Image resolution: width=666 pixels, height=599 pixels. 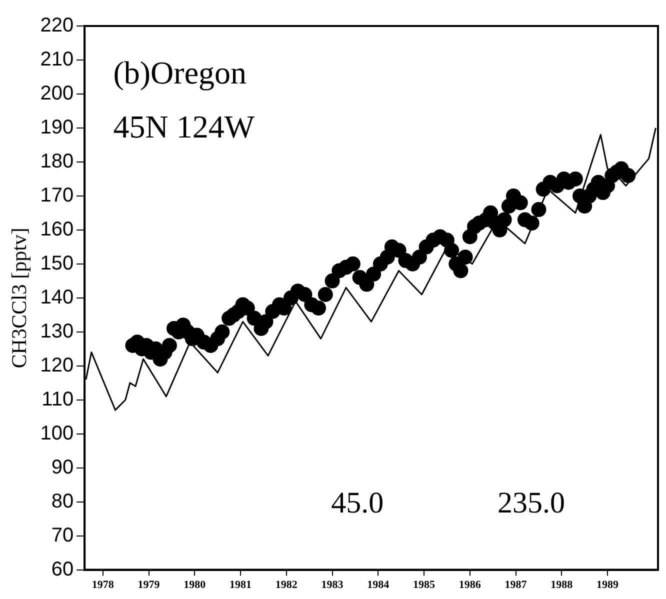 What do you see at coordinates (57, 127) in the screenshot?
I see `y-tick-label: 190` at bounding box center [57, 127].